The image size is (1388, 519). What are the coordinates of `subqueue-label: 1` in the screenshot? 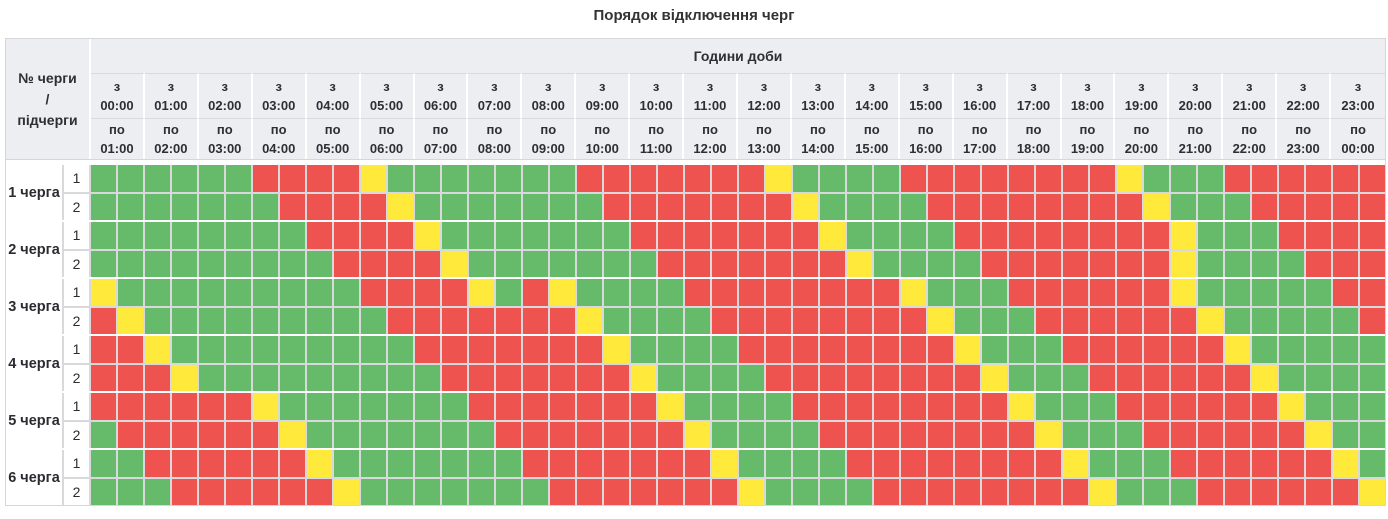 It's located at (76, 292).